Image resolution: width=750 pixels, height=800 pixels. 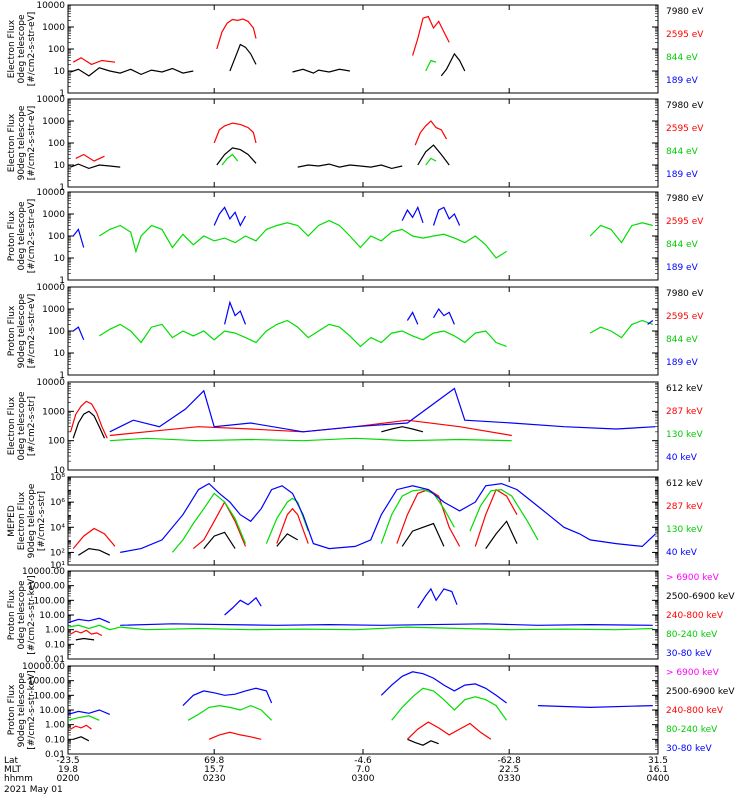 I want to click on series-label: 287 keV, so click(x=684, y=412).